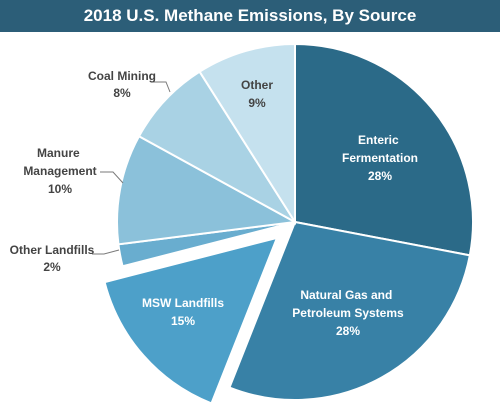 This screenshot has height=419, width=500. I want to click on slice-label-coal-mining: Coal Mining, so click(122, 76).